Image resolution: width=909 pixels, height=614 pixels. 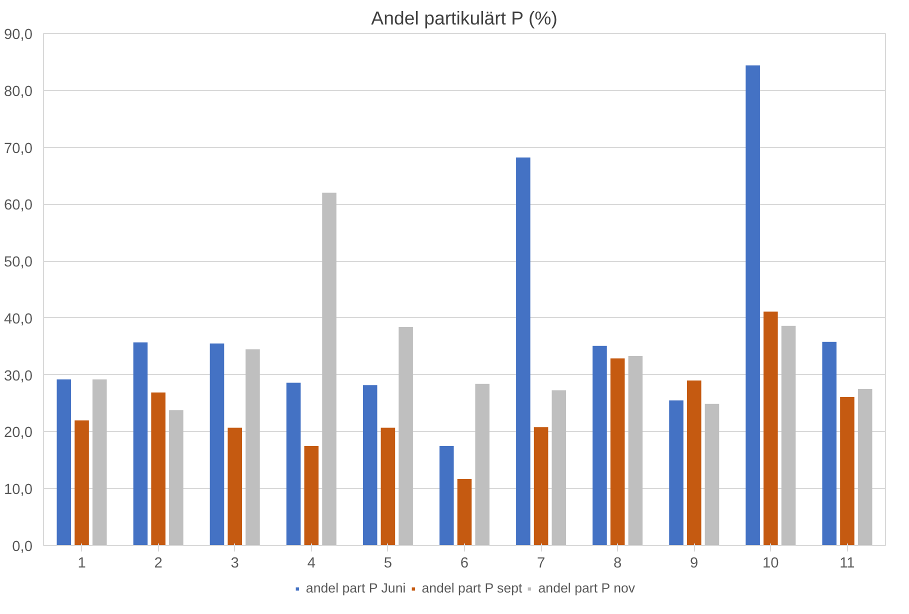 What do you see at coordinates (18, 92) in the screenshot?
I see `y-tick-label: 80,0` at bounding box center [18, 92].